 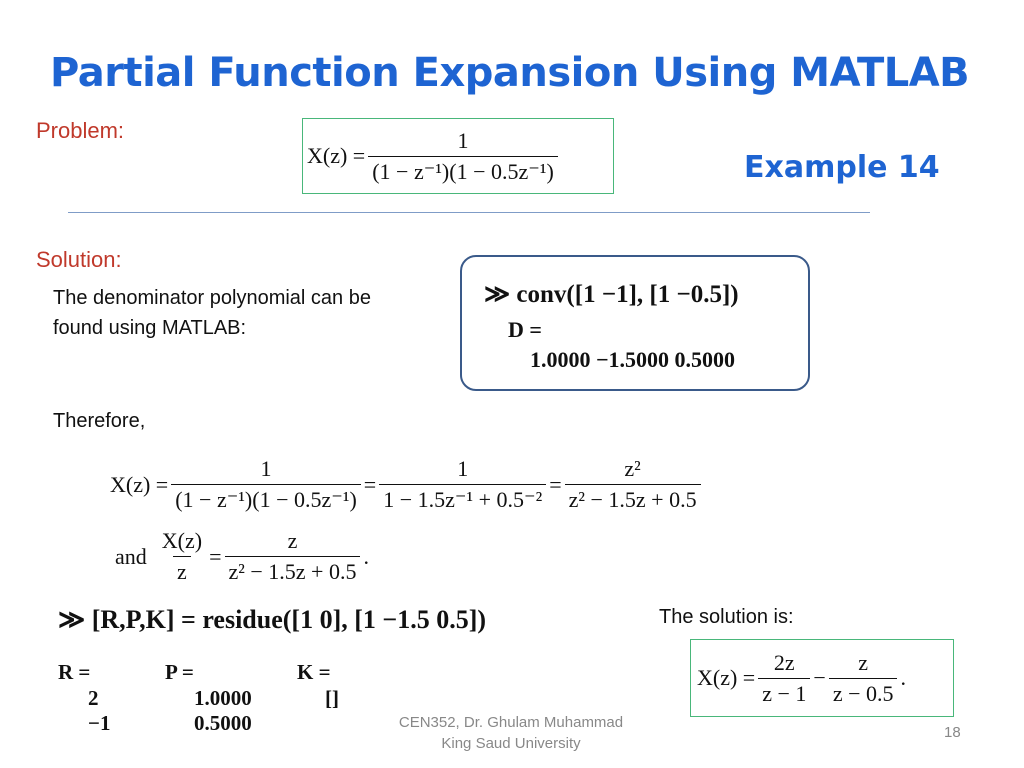 What do you see at coordinates (266, 468) in the screenshot?
I see `eq1-f1-num: 1` at bounding box center [266, 468].